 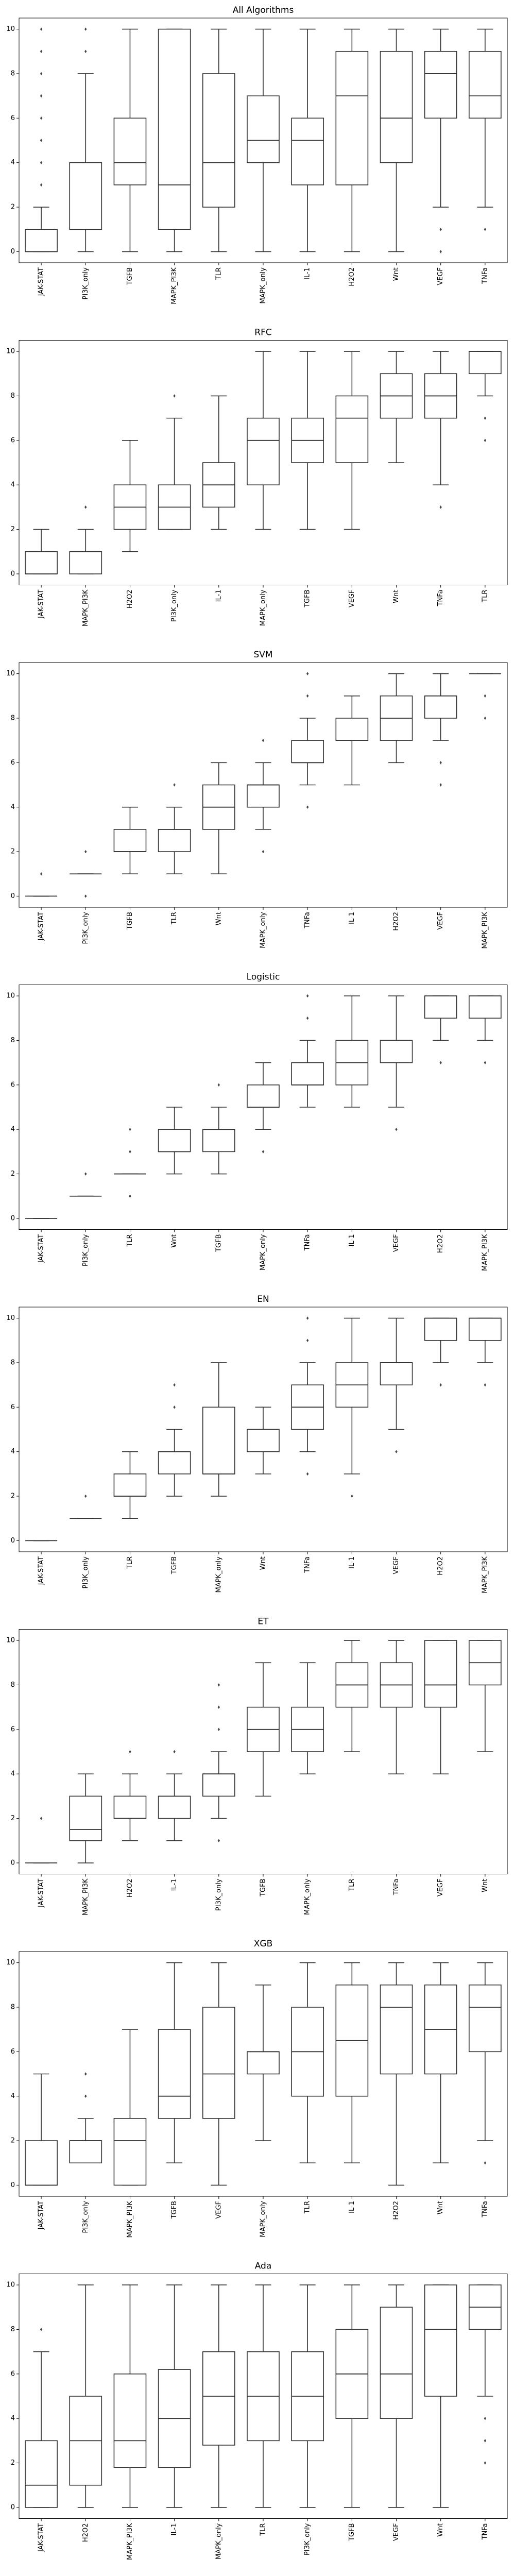 I want to click on chart-title: Ada, so click(x=263, y=2266).